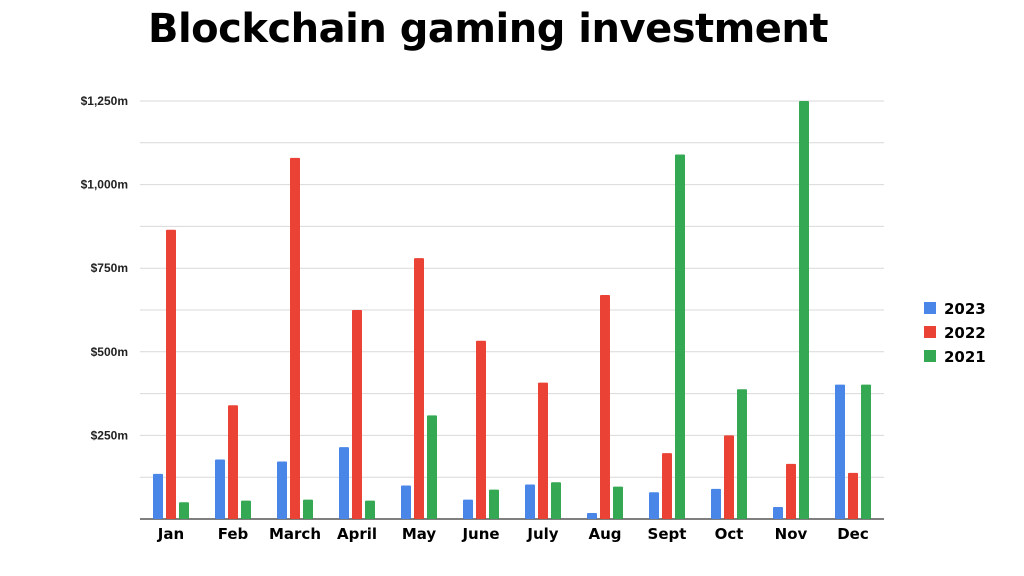 The image size is (1024, 576). I want to click on legend-label: 2022, so click(965, 333).